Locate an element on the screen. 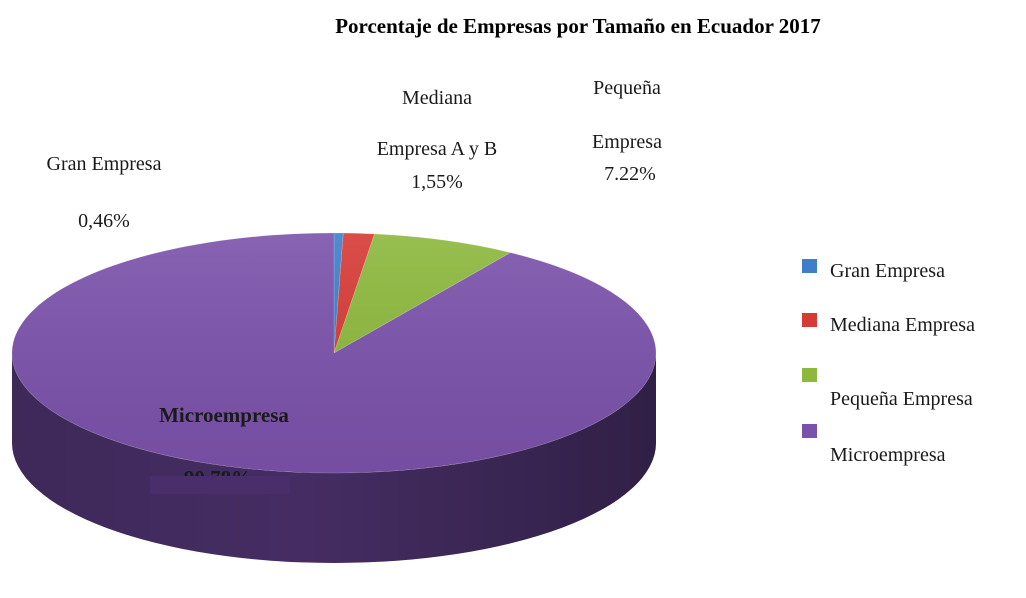  data-label-mediana-empresa: Mediana Empresa A y B 1,55% is located at coordinates (437, 140).